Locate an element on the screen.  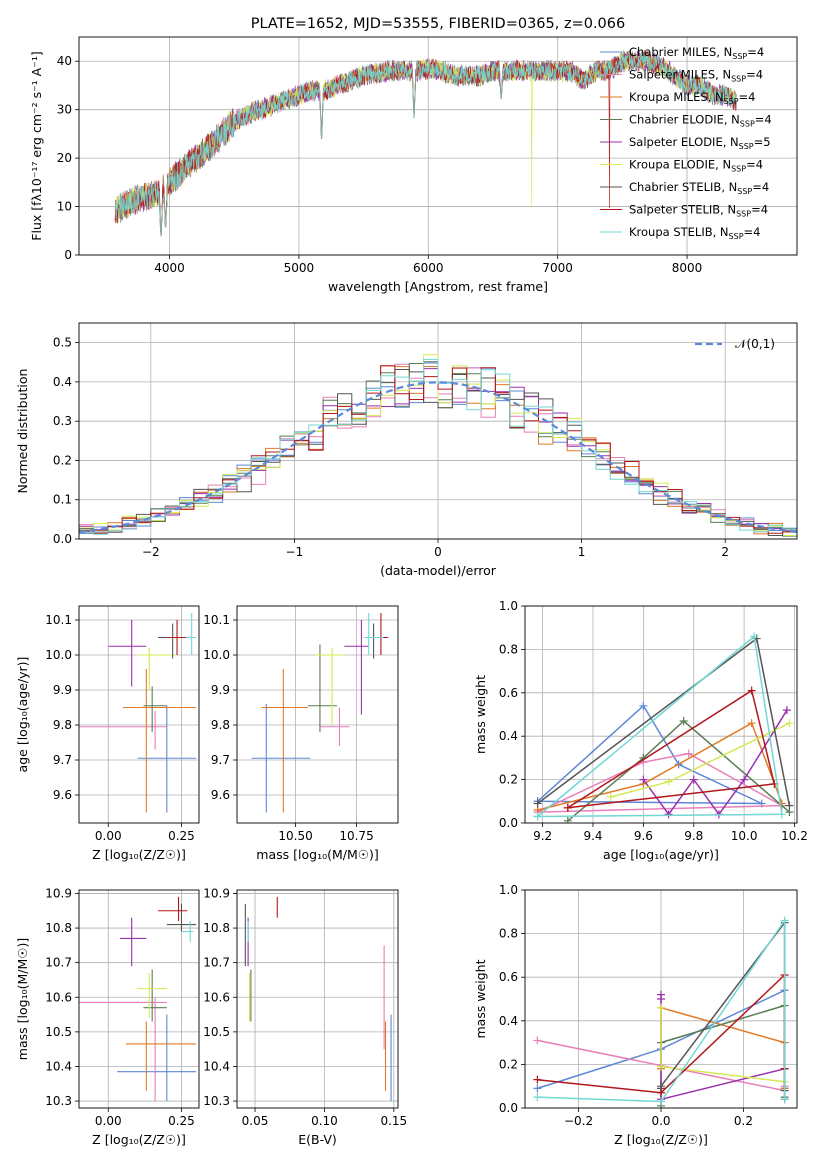
legend-label-suffix: =5 is located at coordinates (762, 142).